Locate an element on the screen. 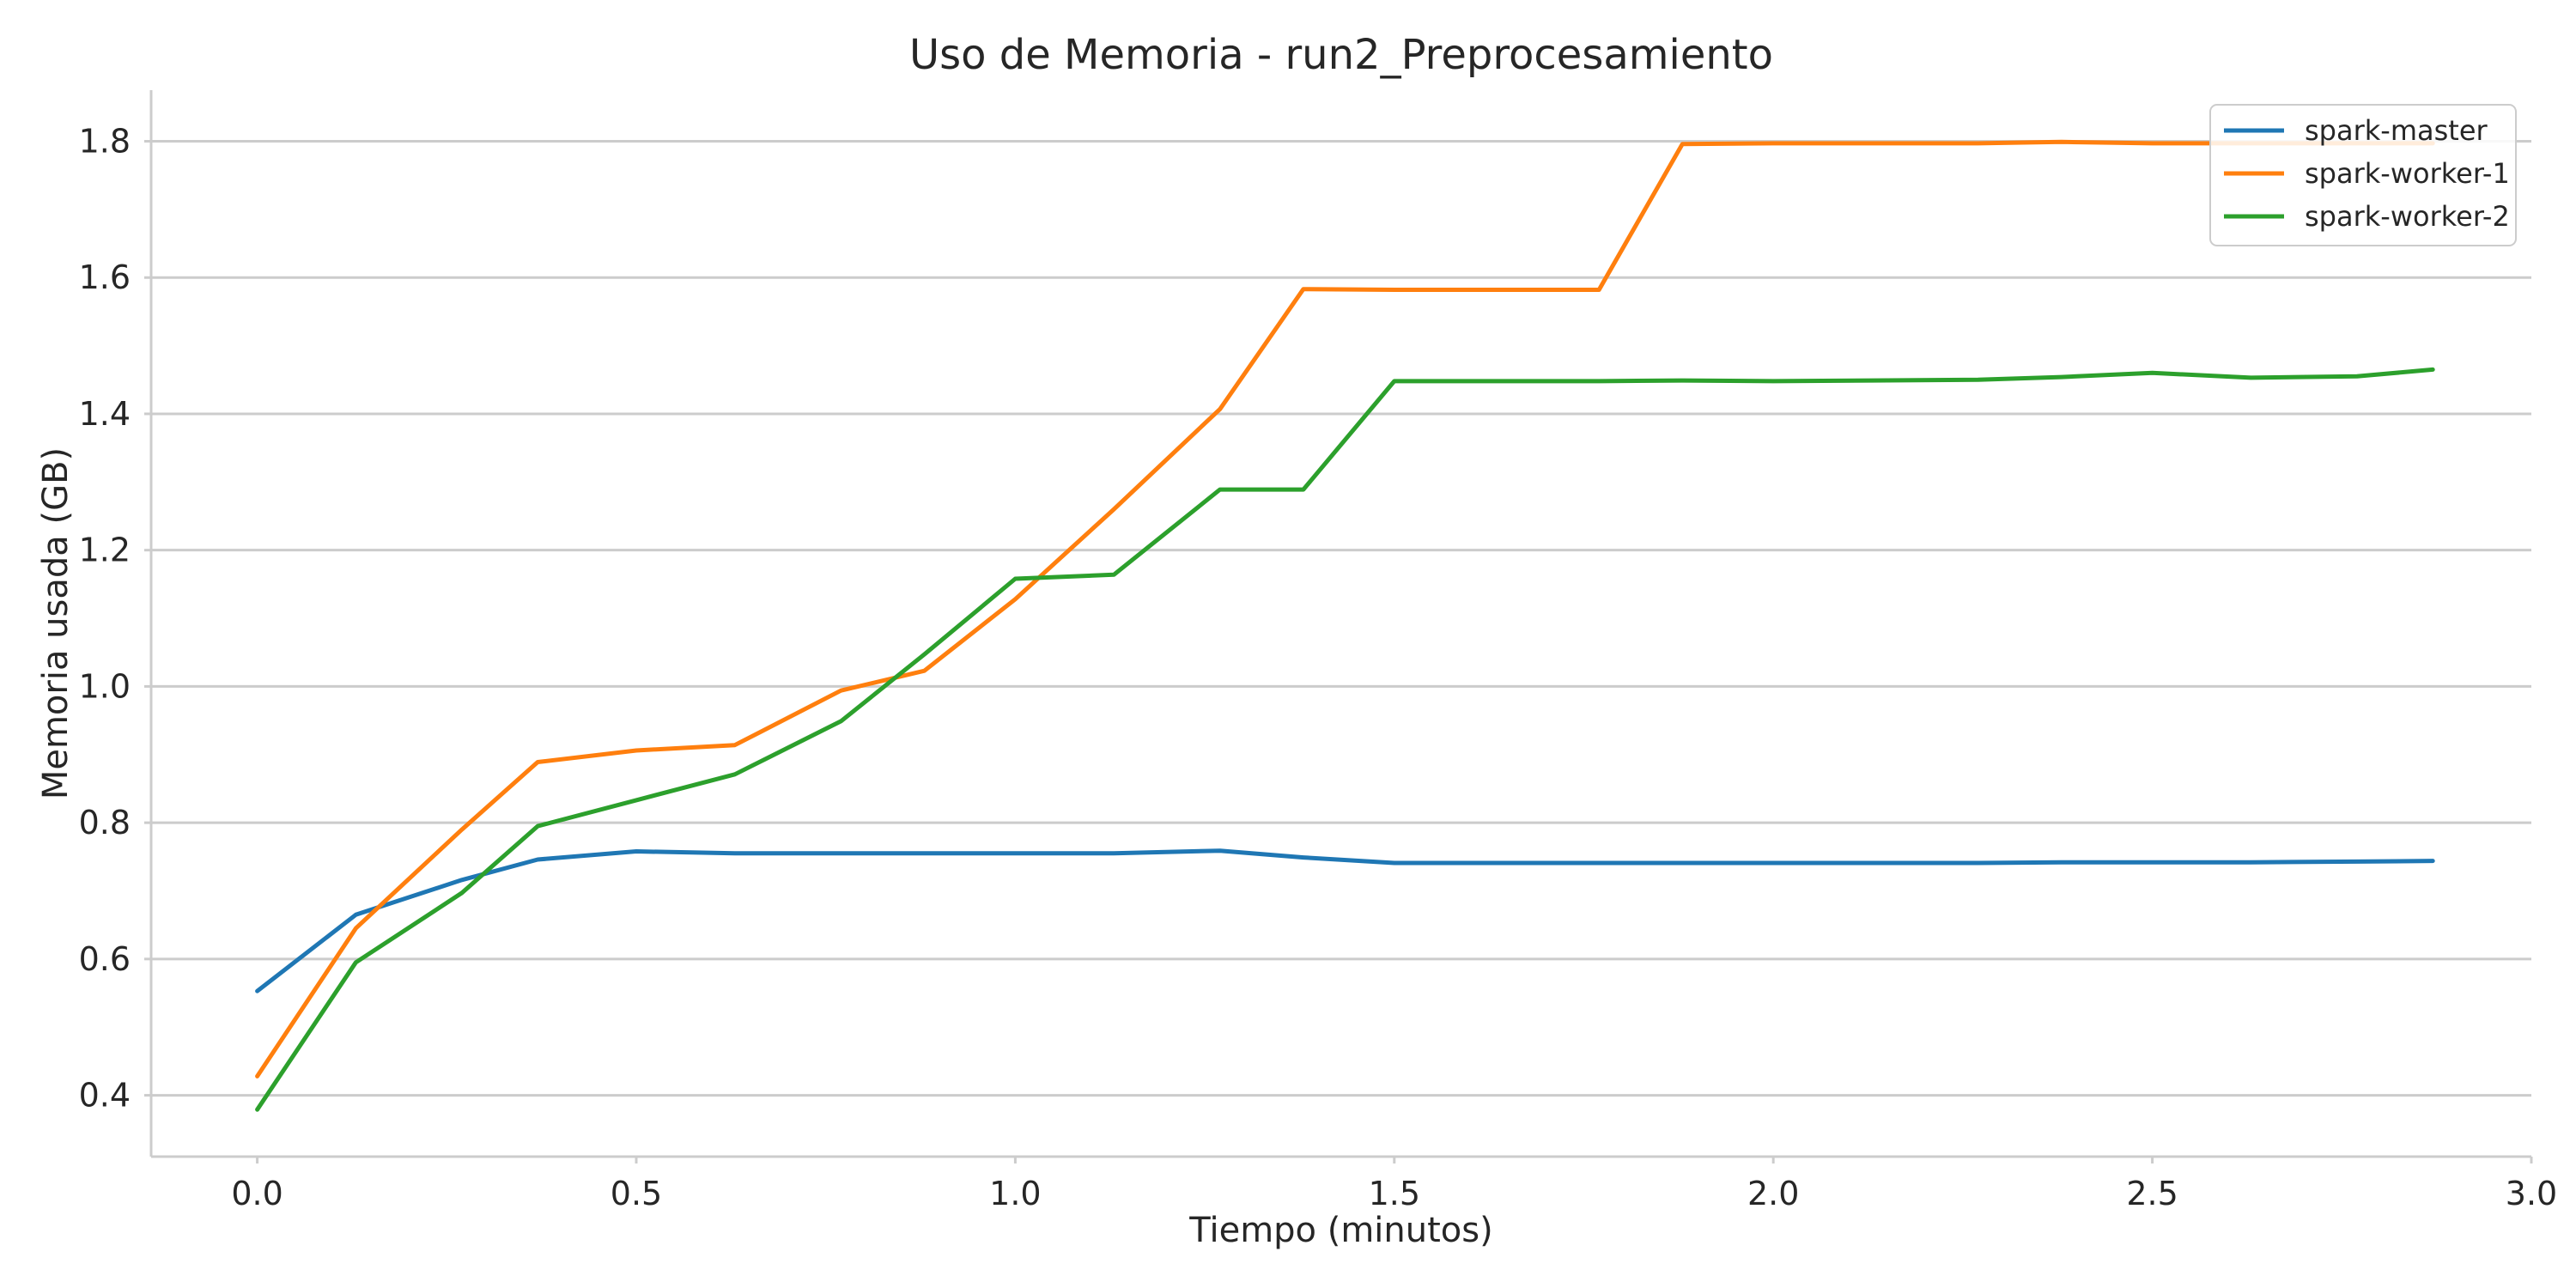 This screenshot has height=1288, width=2576. y-axis-label: Memoria usada (GB) is located at coordinates (56, 623).